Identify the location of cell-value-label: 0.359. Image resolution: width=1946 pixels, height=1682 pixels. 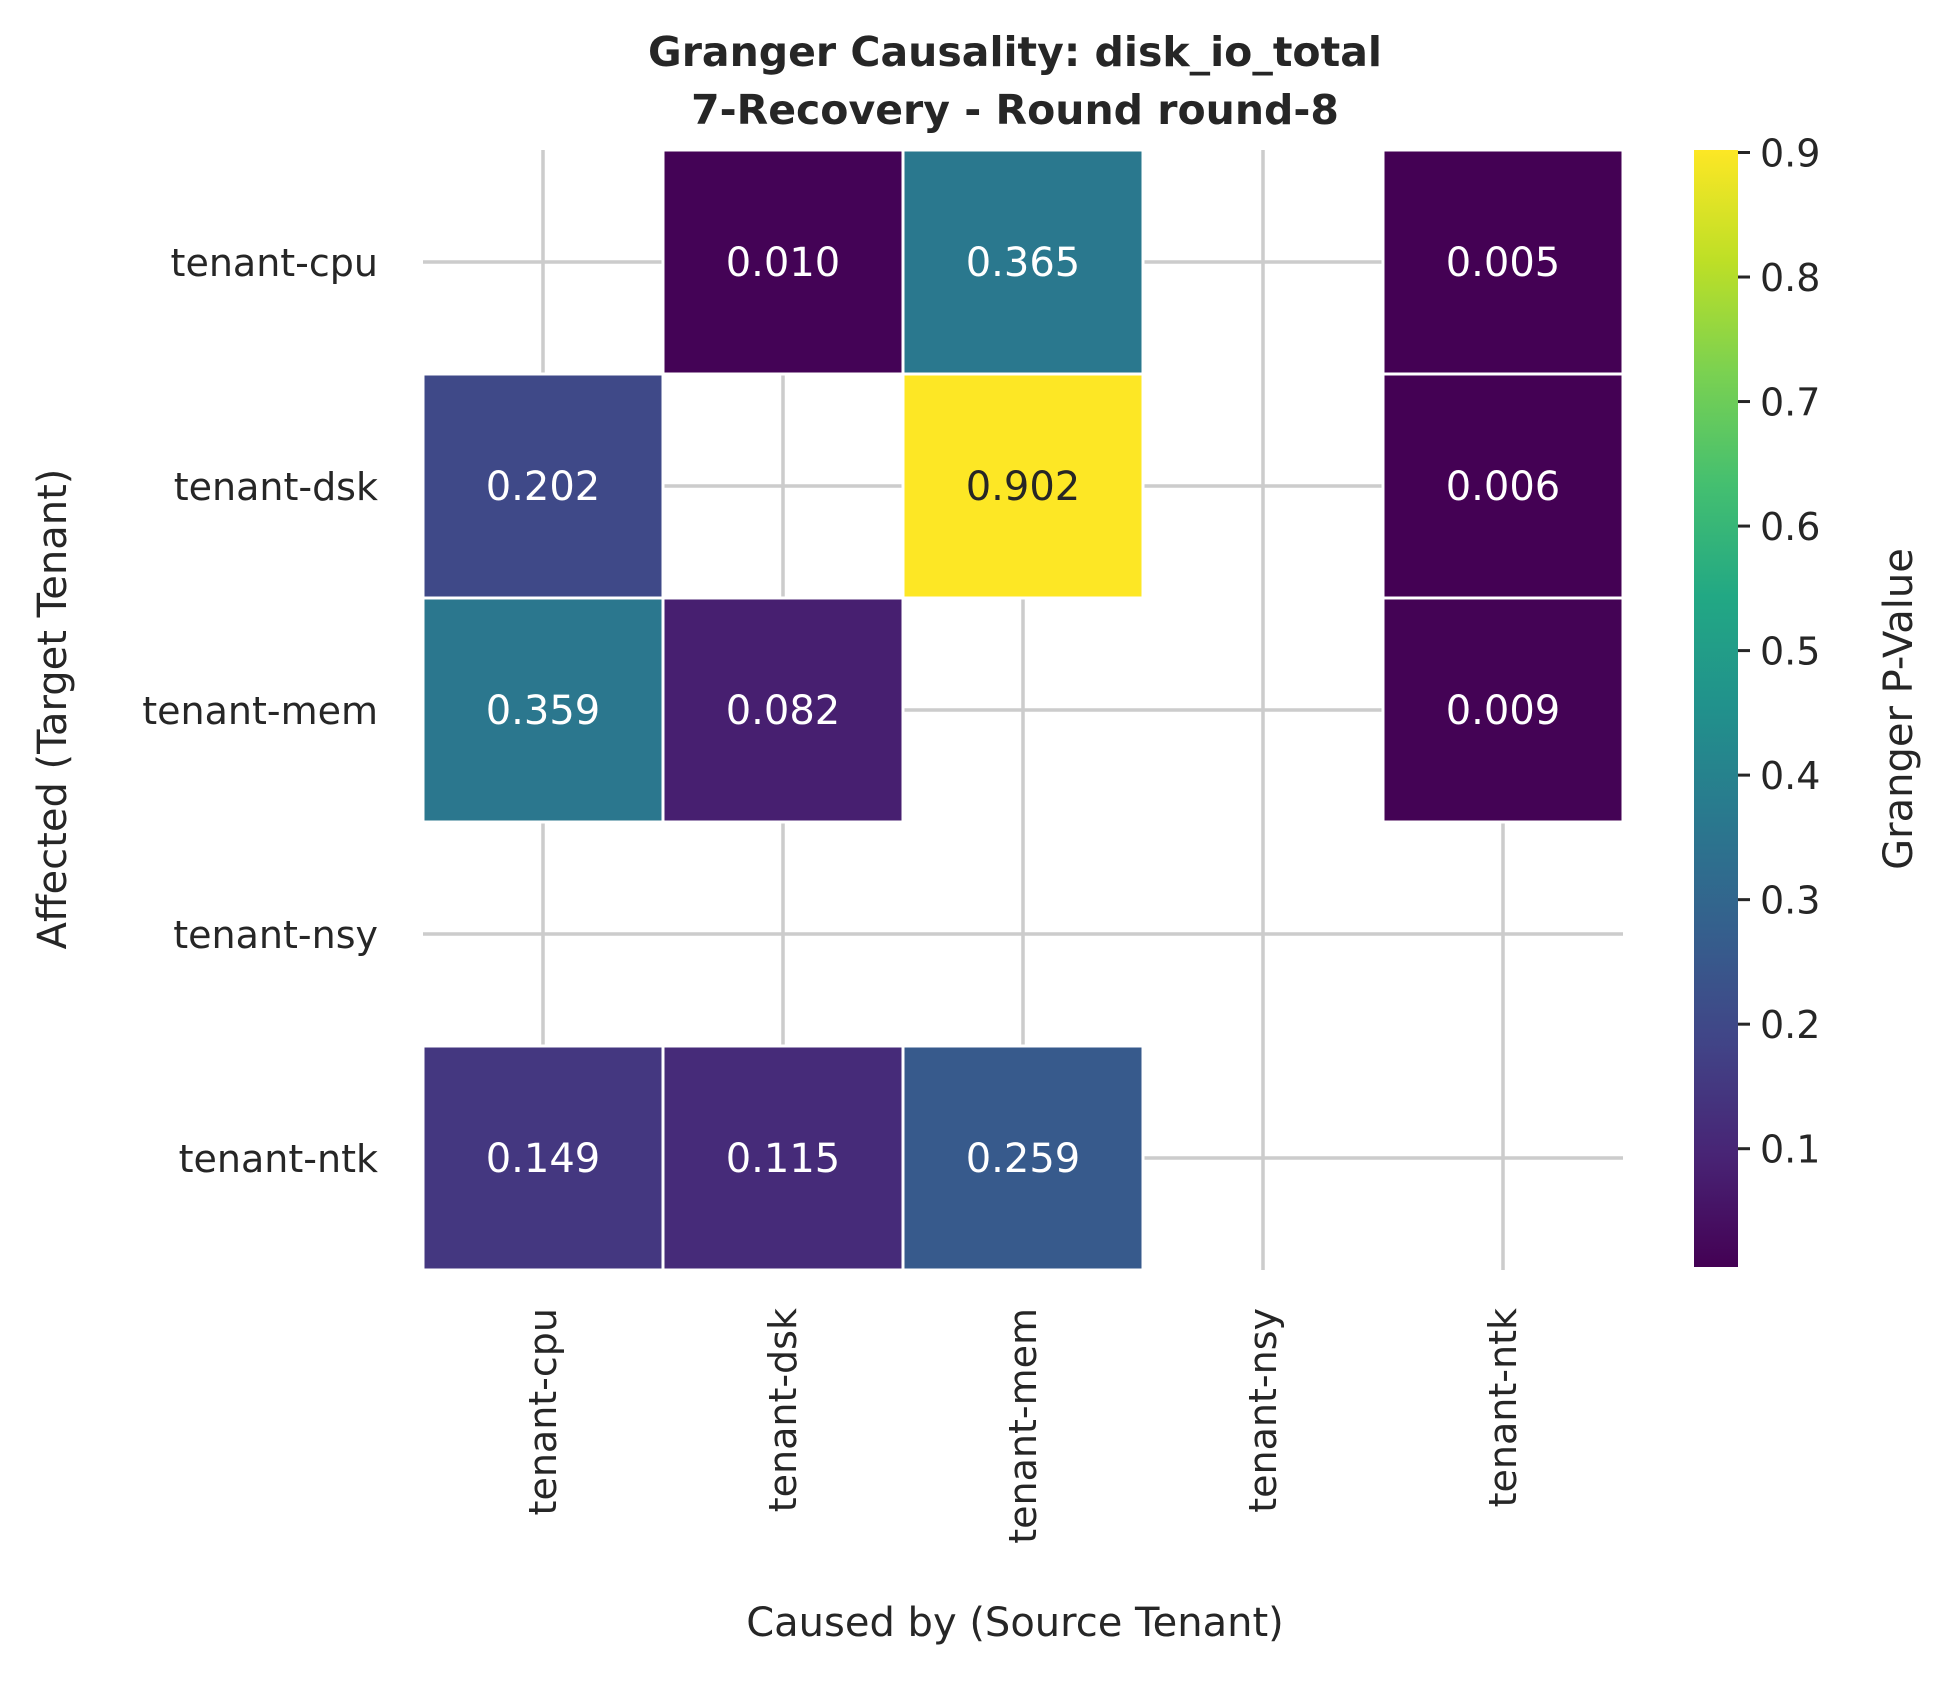
(543, 711).